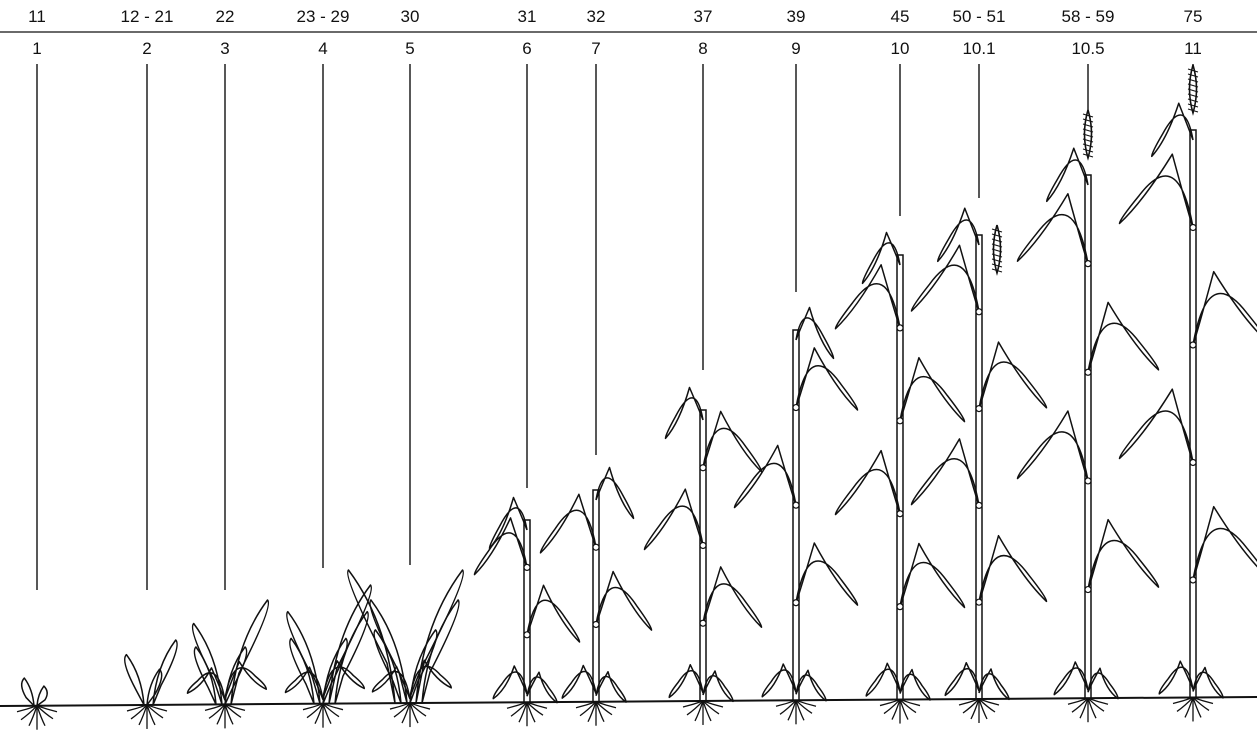  Describe the element at coordinates (527, 16) in the screenshot. I see `top-scale-label: 31` at that location.